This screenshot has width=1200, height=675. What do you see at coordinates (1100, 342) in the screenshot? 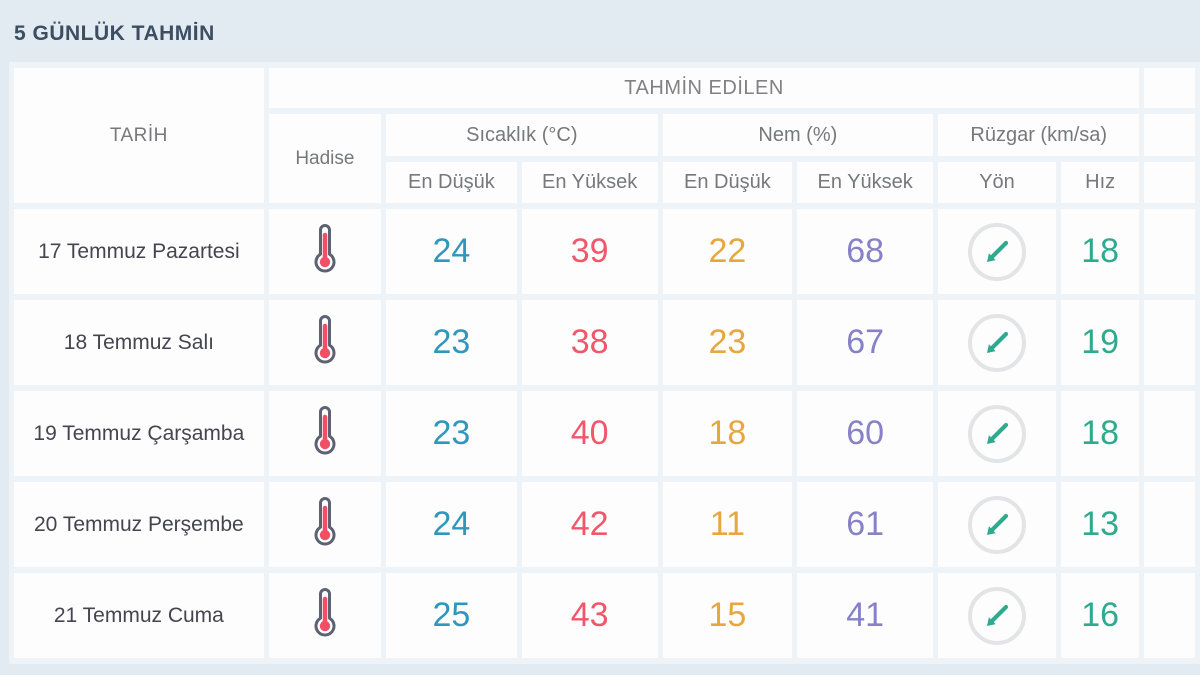
I see `wind-speed-cell: 19` at bounding box center [1100, 342].